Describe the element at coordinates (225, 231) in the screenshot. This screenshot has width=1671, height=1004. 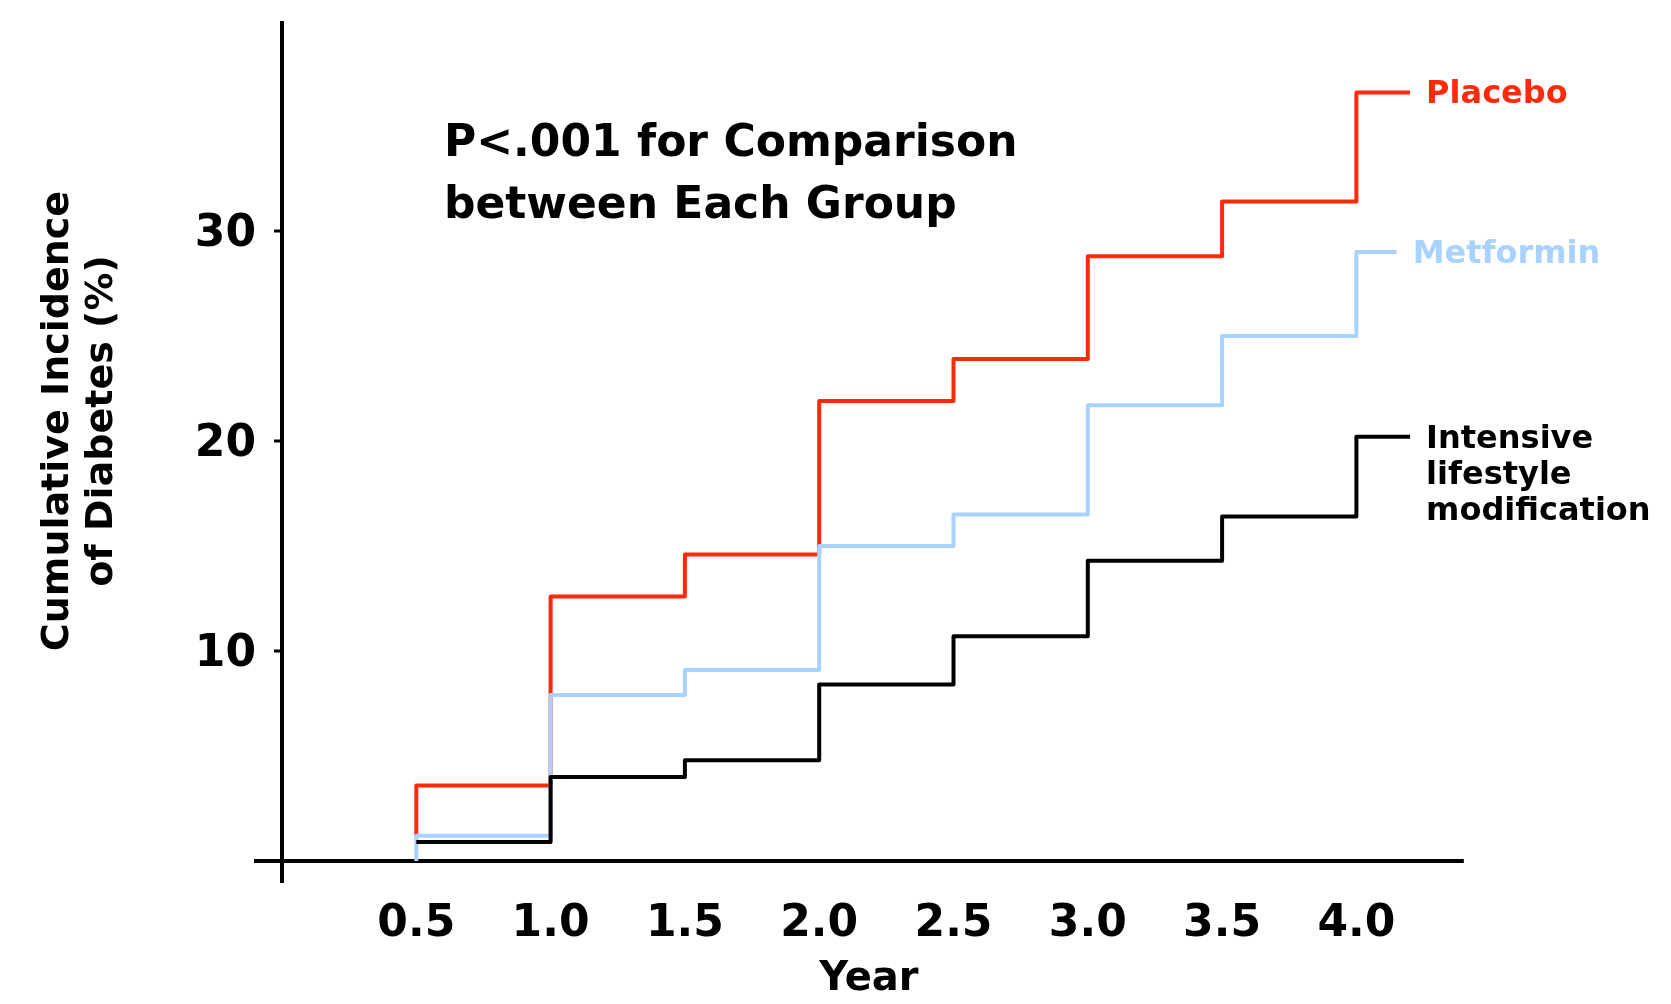
I see `y-tick-label: 30` at that location.